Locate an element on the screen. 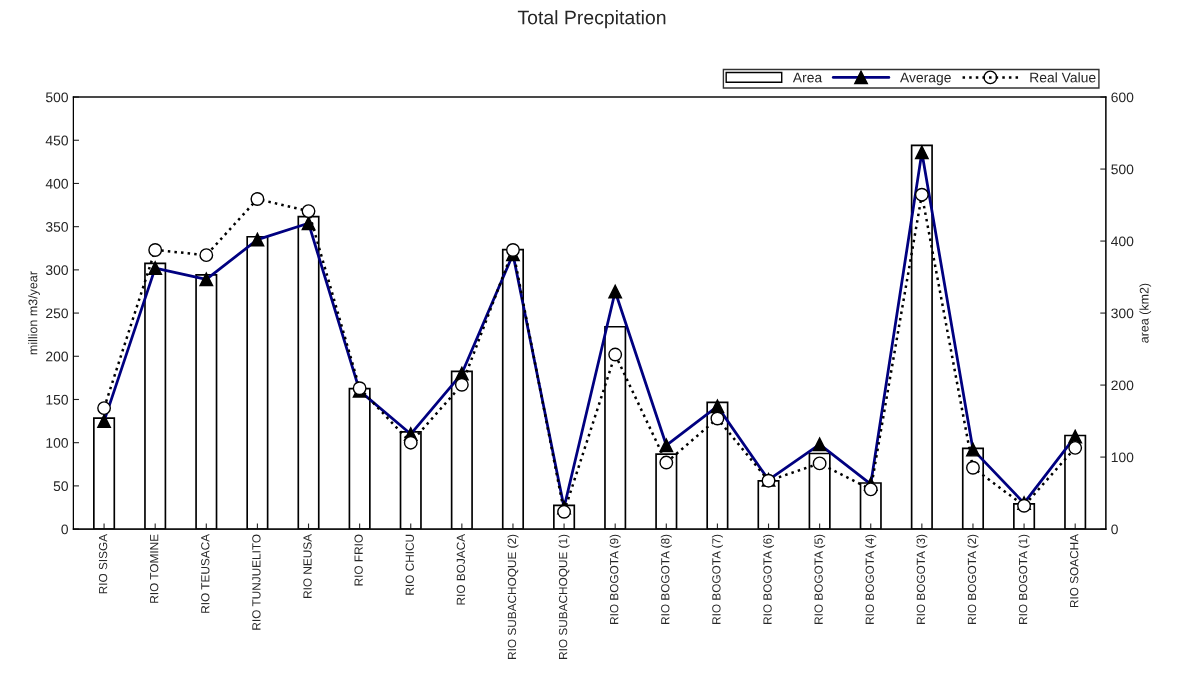 This screenshot has width=1184, height=674. y-tick-label: 350 is located at coordinates (57, 227).